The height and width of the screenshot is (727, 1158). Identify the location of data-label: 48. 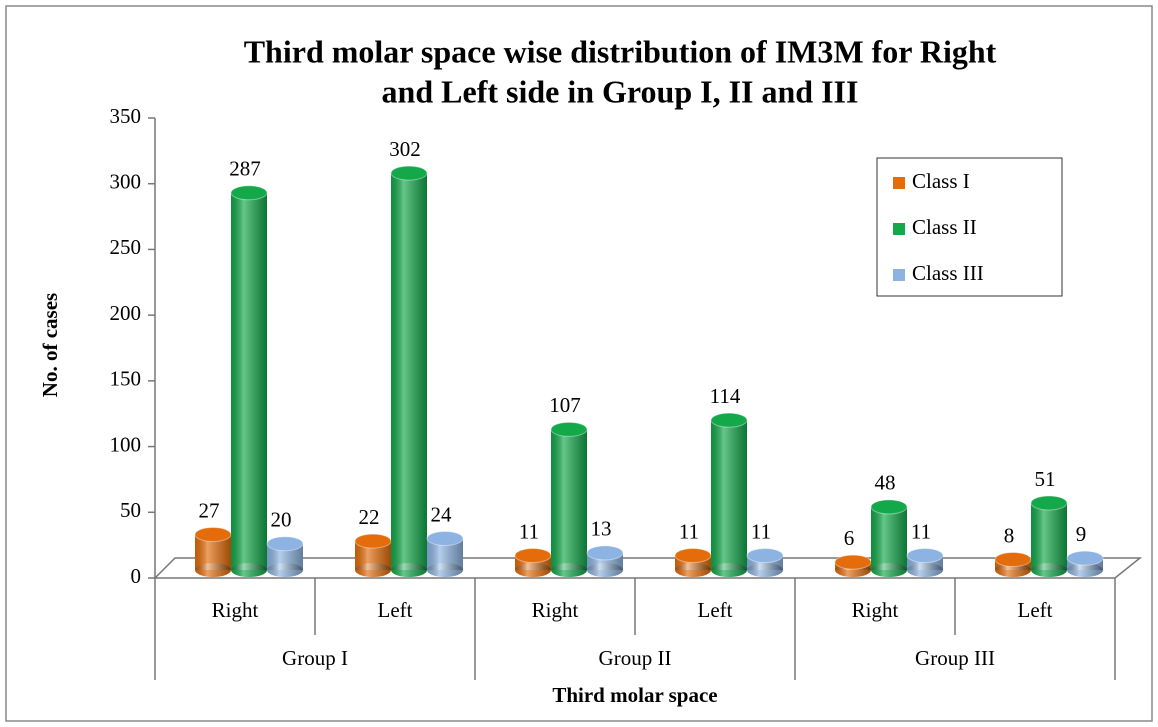
(885, 483).